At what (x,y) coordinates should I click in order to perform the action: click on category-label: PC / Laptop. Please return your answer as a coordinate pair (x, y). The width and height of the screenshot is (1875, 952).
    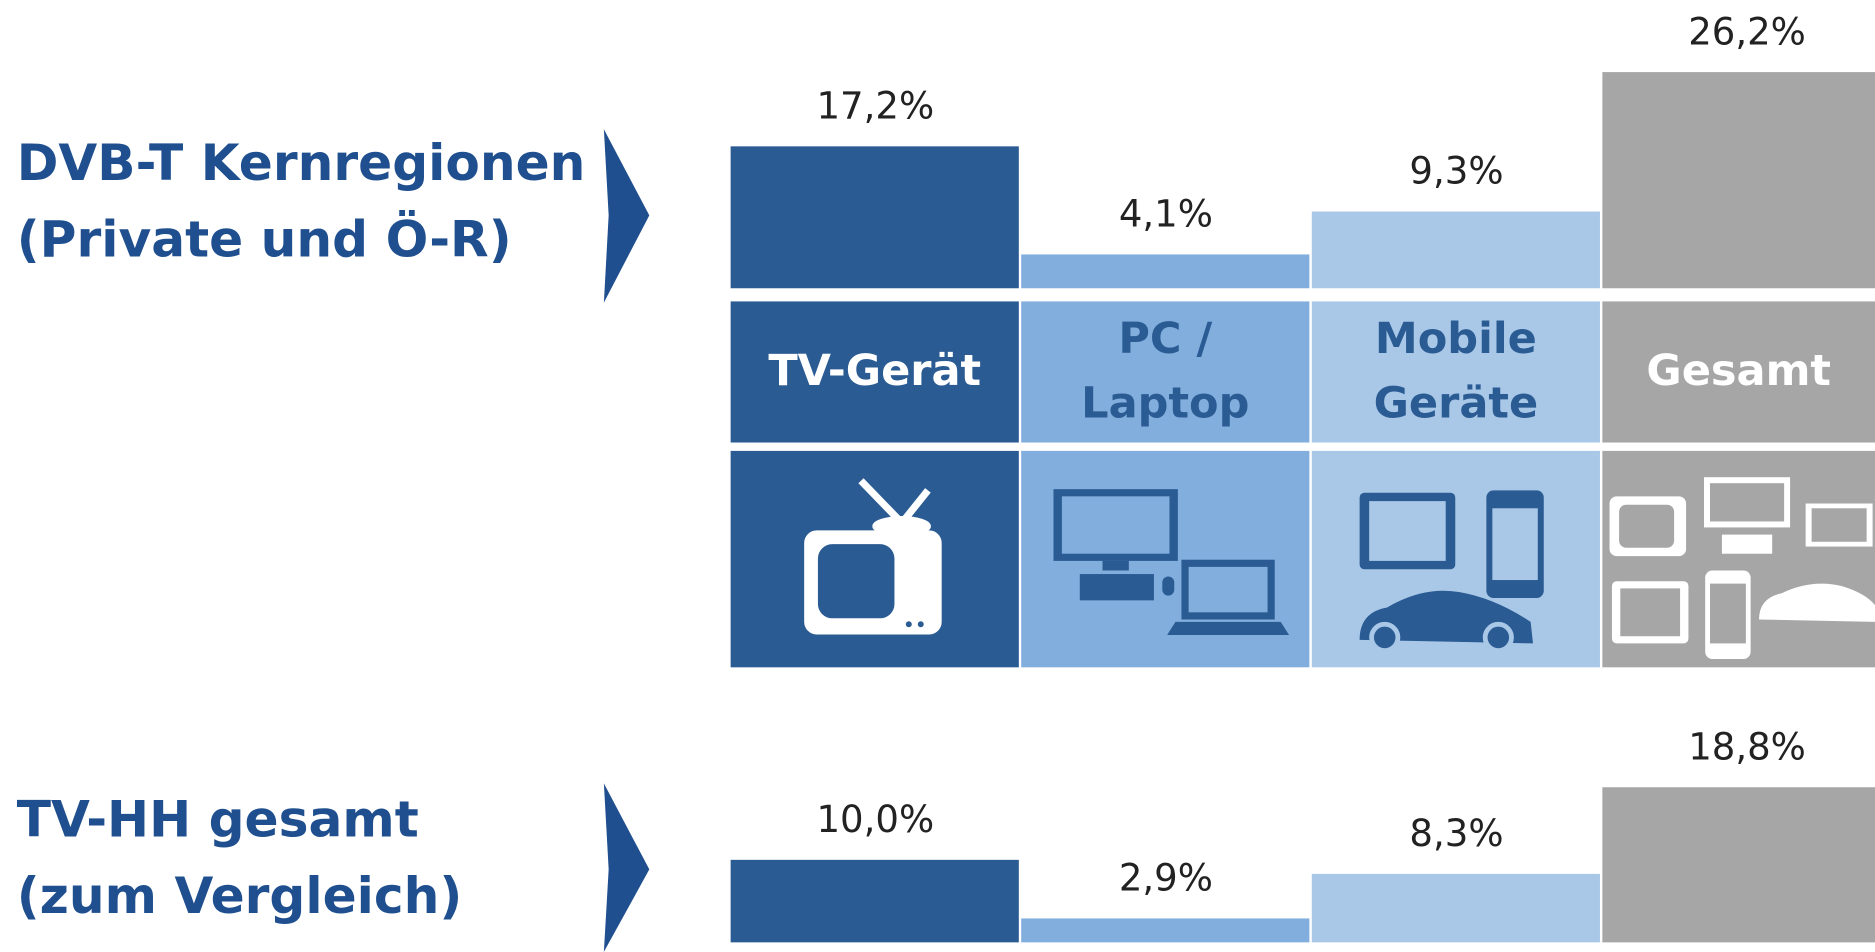
    Looking at the image, I should click on (1165, 371).